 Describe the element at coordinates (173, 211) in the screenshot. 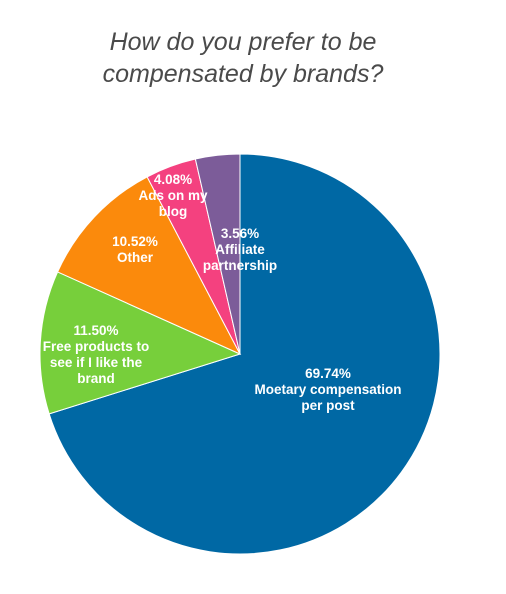

I see `slice-label-line-ads-on-blog: blog` at that location.